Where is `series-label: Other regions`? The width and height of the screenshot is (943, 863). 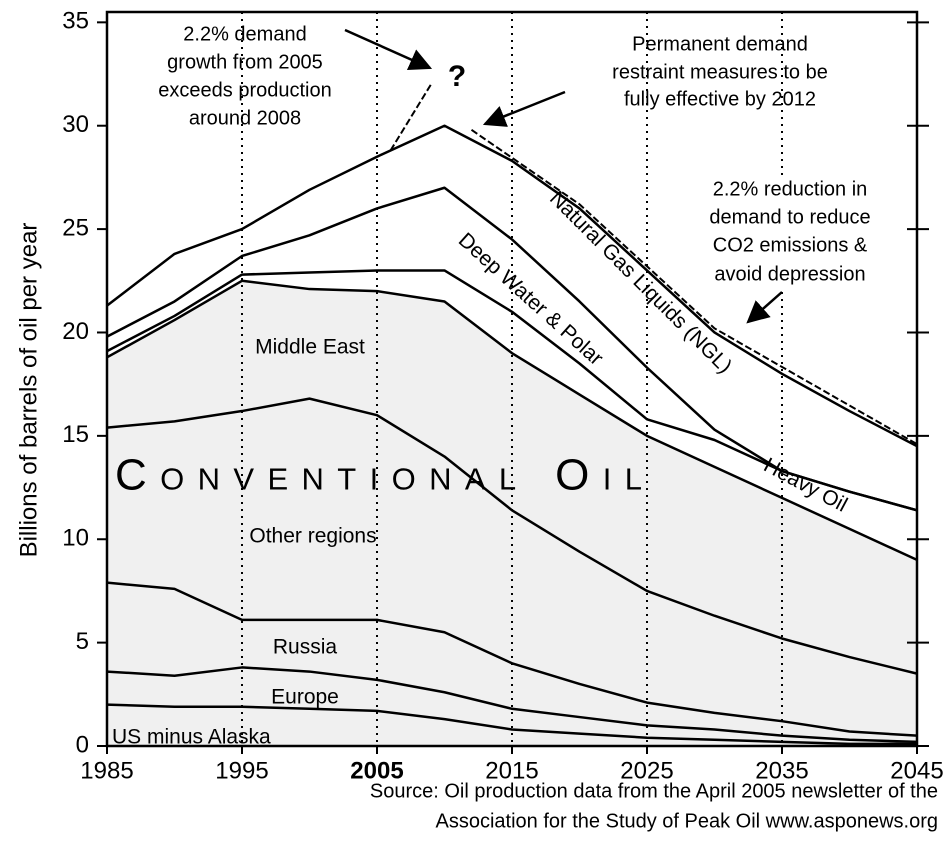
series-label: Other regions is located at coordinates (312, 536).